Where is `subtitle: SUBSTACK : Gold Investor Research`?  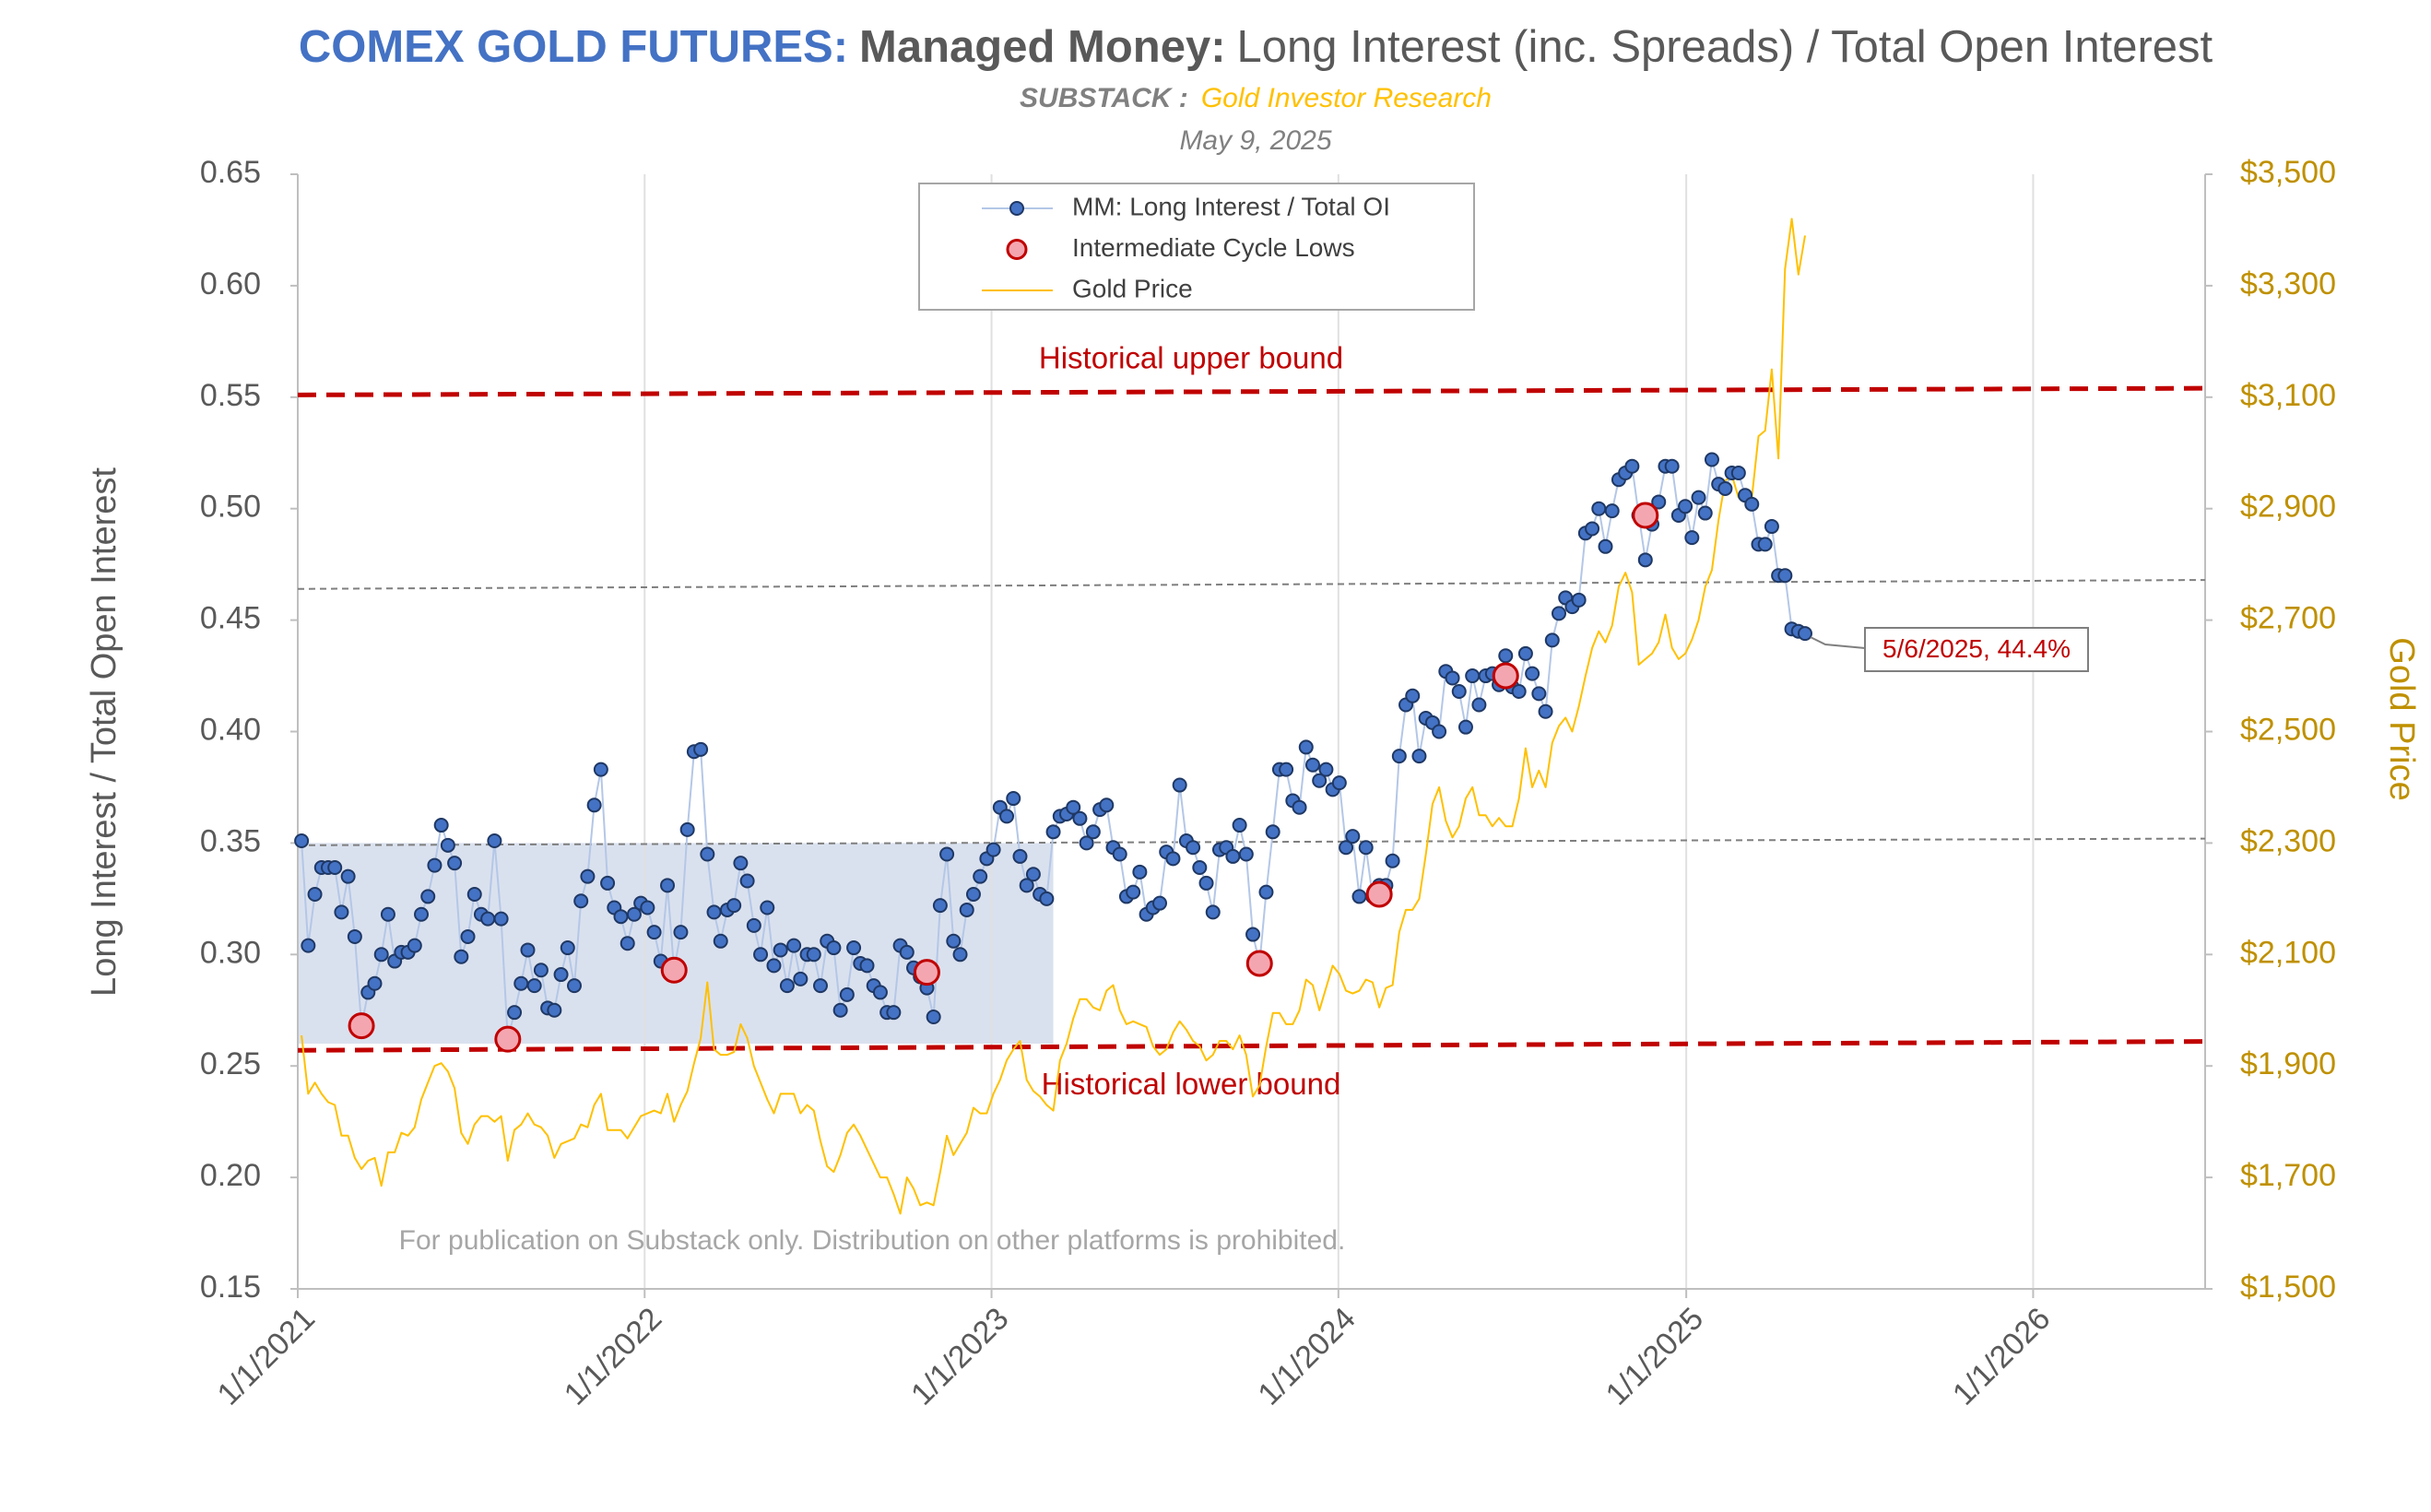 subtitle: SUBSTACK : Gold Investor Research is located at coordinates (1256, 98).